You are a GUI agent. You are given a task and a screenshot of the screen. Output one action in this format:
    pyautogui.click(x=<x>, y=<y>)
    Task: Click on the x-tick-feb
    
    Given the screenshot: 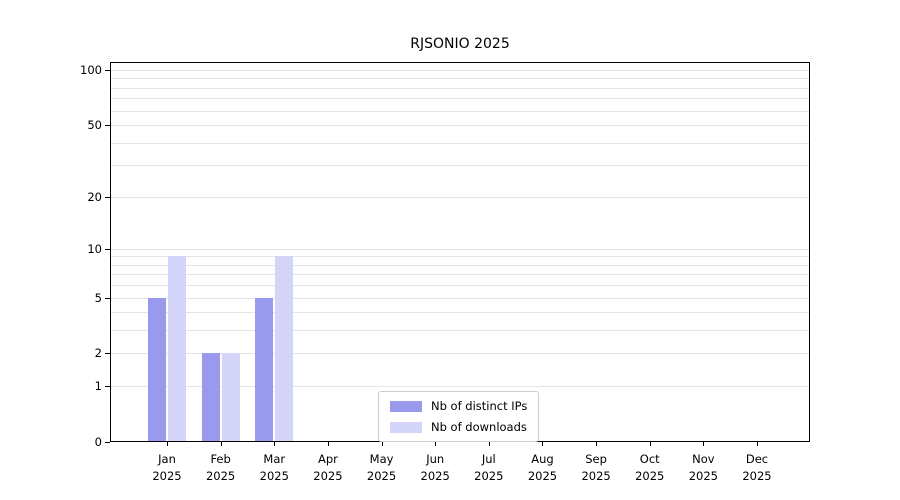 What is the action you would take?
    pyautogui.click(x=221, y=444)
    